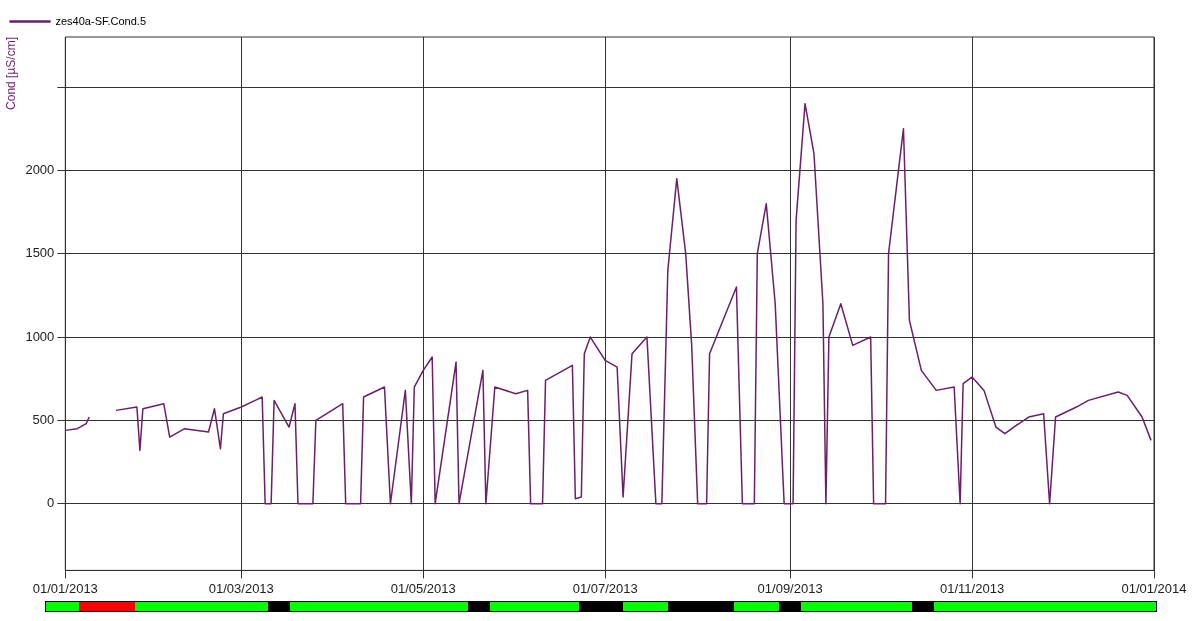 The width and height of the screenshot is (1199, 621). I want to click on x-tick-label: 01/03/2013, so click(241, 588).